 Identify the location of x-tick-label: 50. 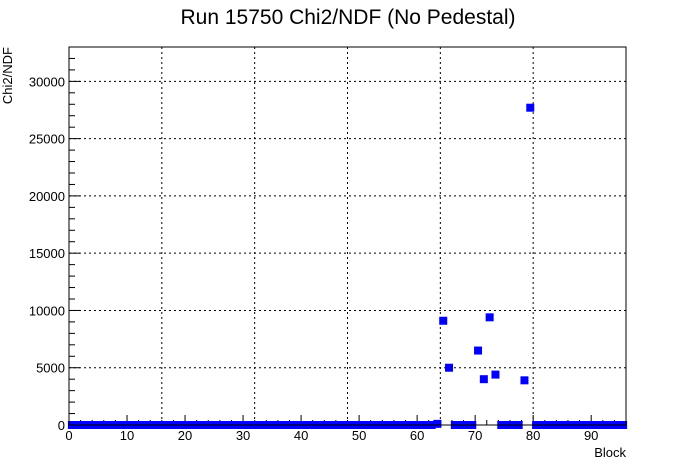
(359, 435).